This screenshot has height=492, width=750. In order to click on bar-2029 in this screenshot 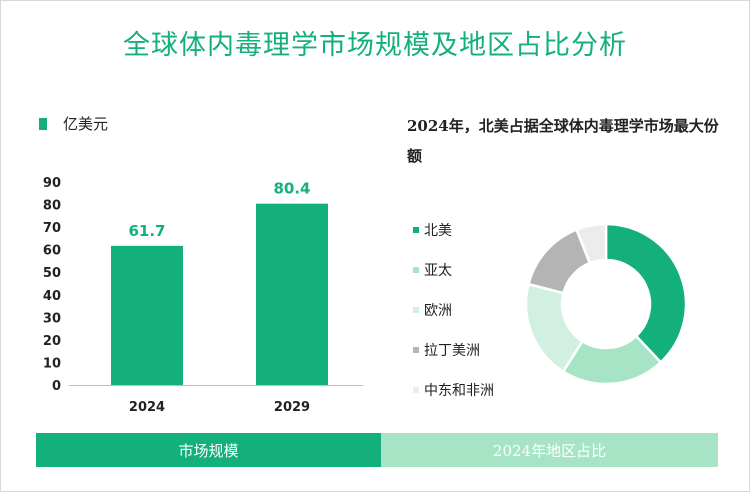, I will do `click(292, 294)`.